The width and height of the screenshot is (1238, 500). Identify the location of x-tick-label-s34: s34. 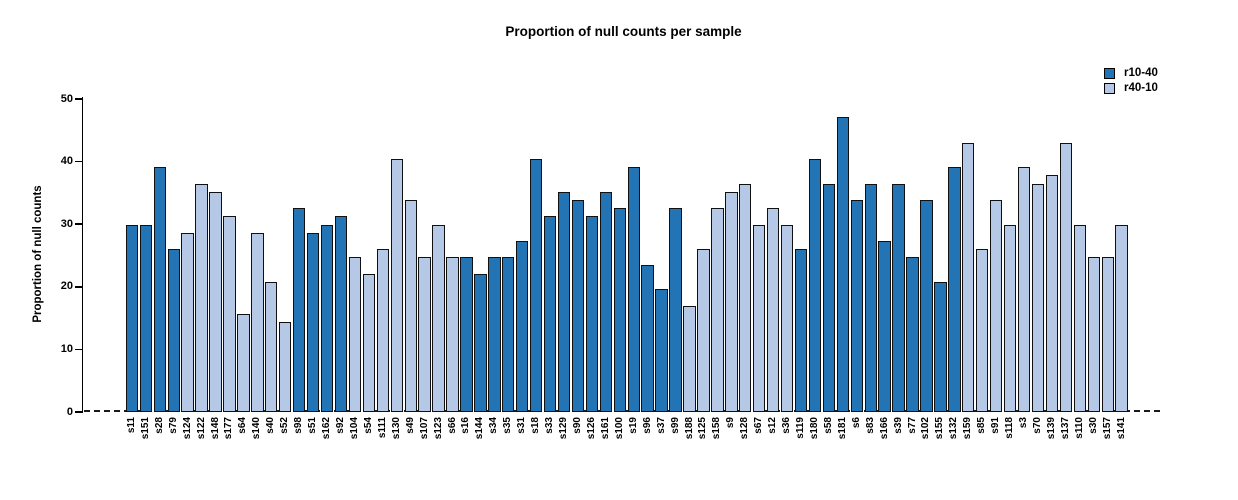
(494, 425).